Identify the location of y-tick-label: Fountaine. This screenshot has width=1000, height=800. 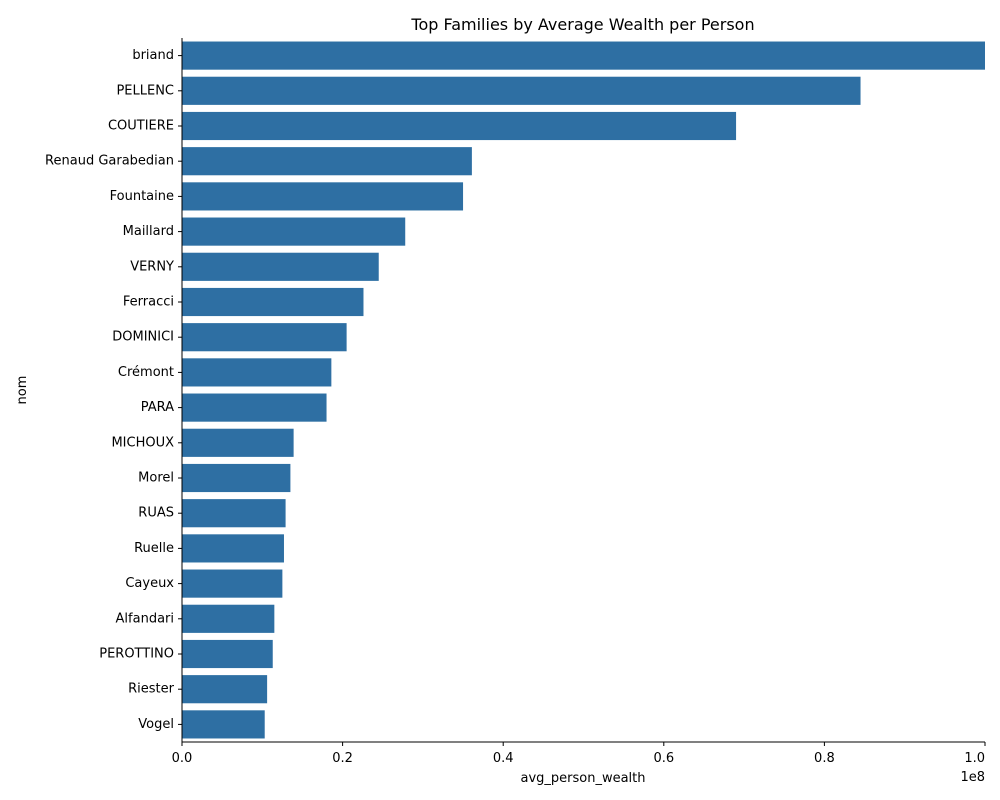
(142, 196).